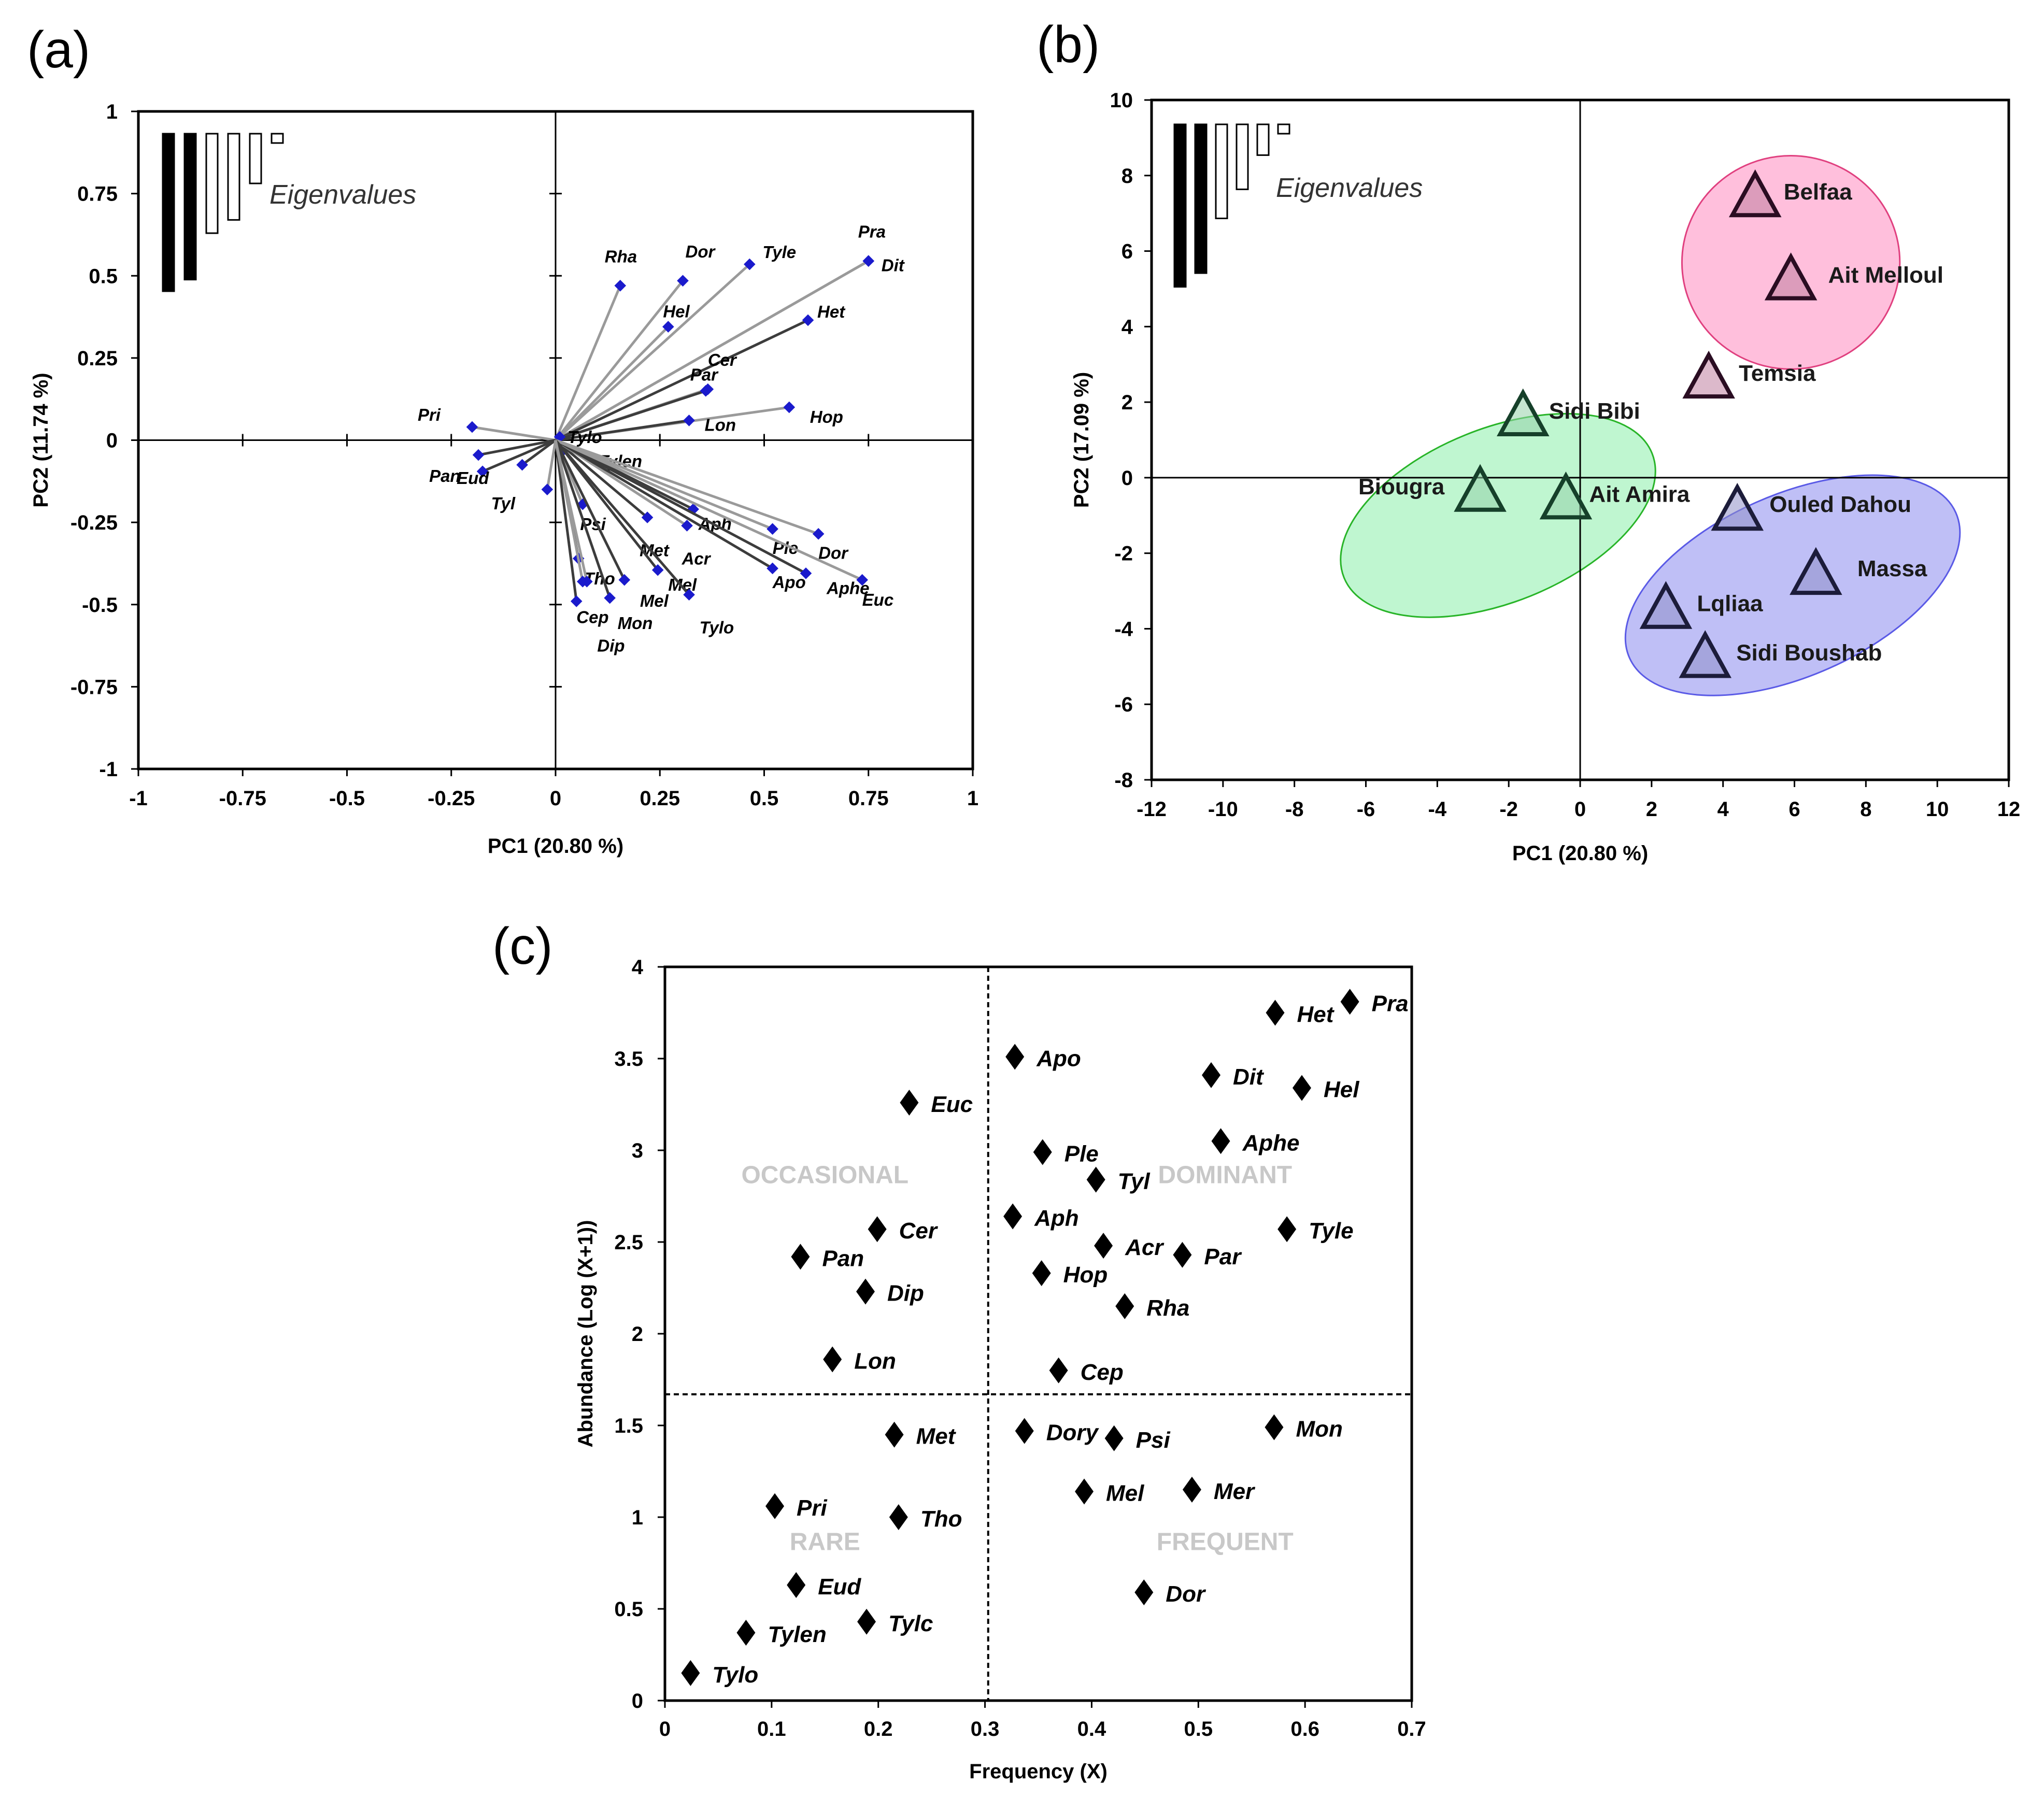  What do you see at coordinates (1316, 1015) in the screenshot?
I see `species-label: Het` at bounding box center [1316, 1015].